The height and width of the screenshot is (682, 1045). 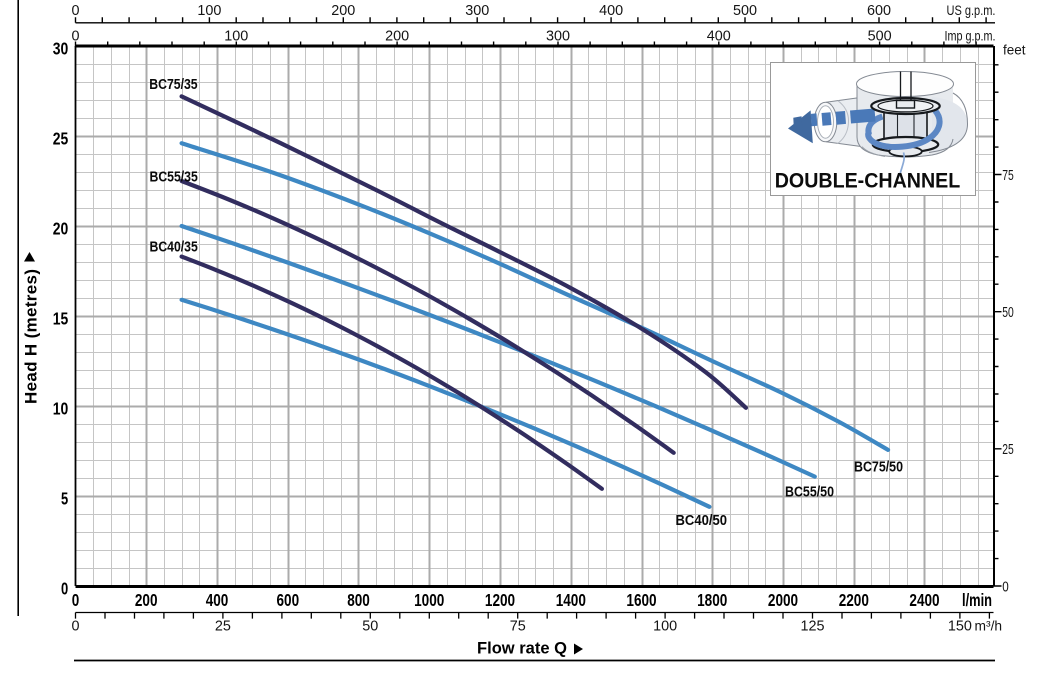 What do you see at coordinates (970, 35) in the screenshot?
I see `svg-text: Imp g.p.m.` at bounding box center [970, 35].